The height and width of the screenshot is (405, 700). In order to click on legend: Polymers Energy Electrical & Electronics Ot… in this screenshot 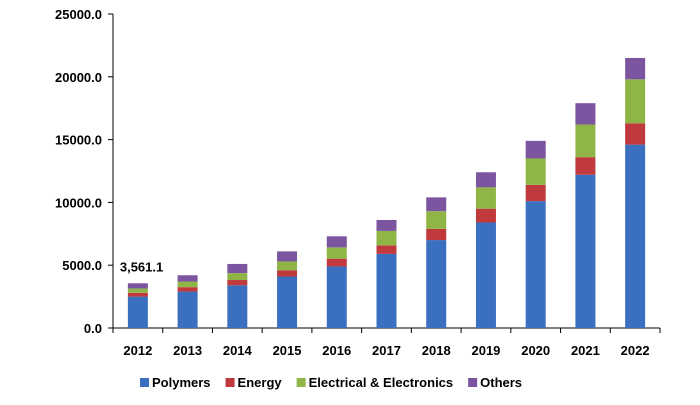, I will do `click(331, 382)`.